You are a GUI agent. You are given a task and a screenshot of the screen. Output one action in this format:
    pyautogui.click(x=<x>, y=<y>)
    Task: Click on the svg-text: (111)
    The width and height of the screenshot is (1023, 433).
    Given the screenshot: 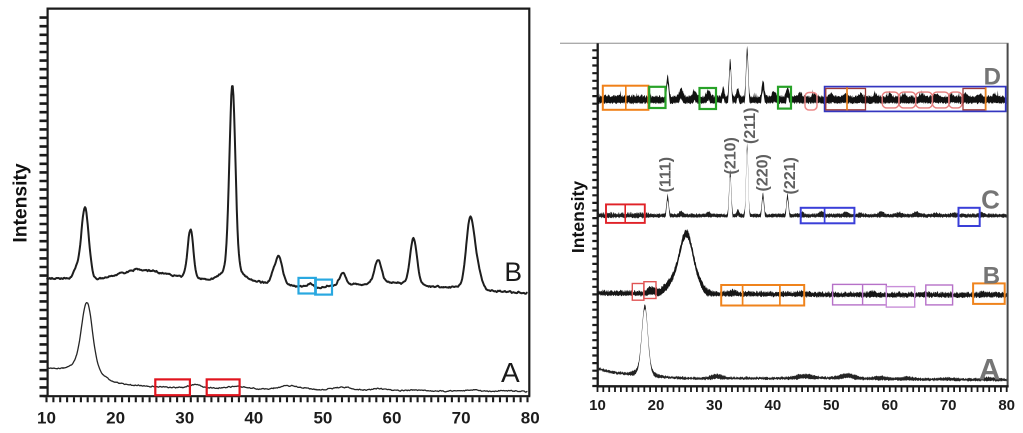 What is the action you would take?
    pyautogui.click(x=665, y=175)
    